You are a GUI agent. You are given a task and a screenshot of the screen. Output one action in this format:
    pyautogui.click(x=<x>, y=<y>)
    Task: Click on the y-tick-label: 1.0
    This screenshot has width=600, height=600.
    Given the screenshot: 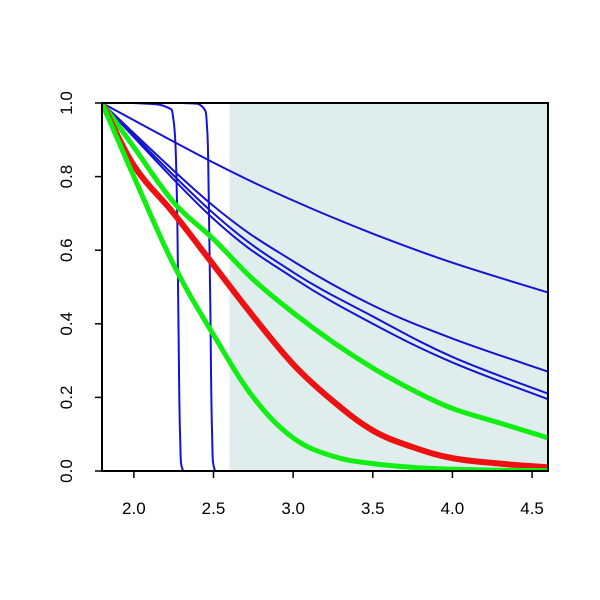 What is the action you would take?
    pyautogui.click(x=66, y=103)
    